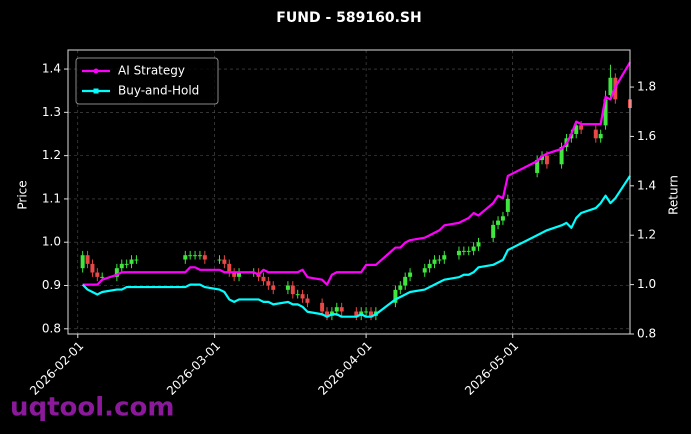 The width and height of the screenshot is (691, 434). What do you see at coordinates (158, 91) in the screenshot?
I see `legend-label: Buy-and-Hold` at bounding box center [158, 91].